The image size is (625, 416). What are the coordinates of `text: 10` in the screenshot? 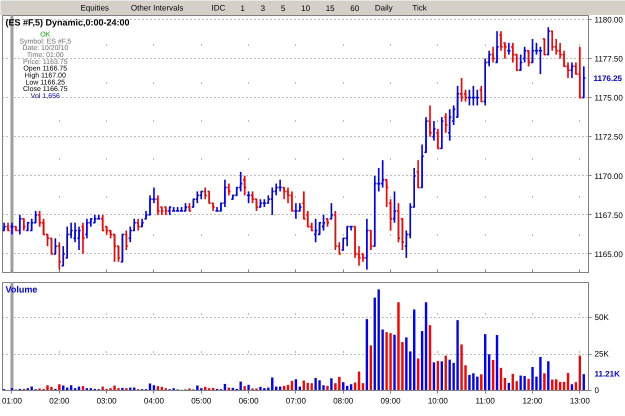 It's located at (306, 8).